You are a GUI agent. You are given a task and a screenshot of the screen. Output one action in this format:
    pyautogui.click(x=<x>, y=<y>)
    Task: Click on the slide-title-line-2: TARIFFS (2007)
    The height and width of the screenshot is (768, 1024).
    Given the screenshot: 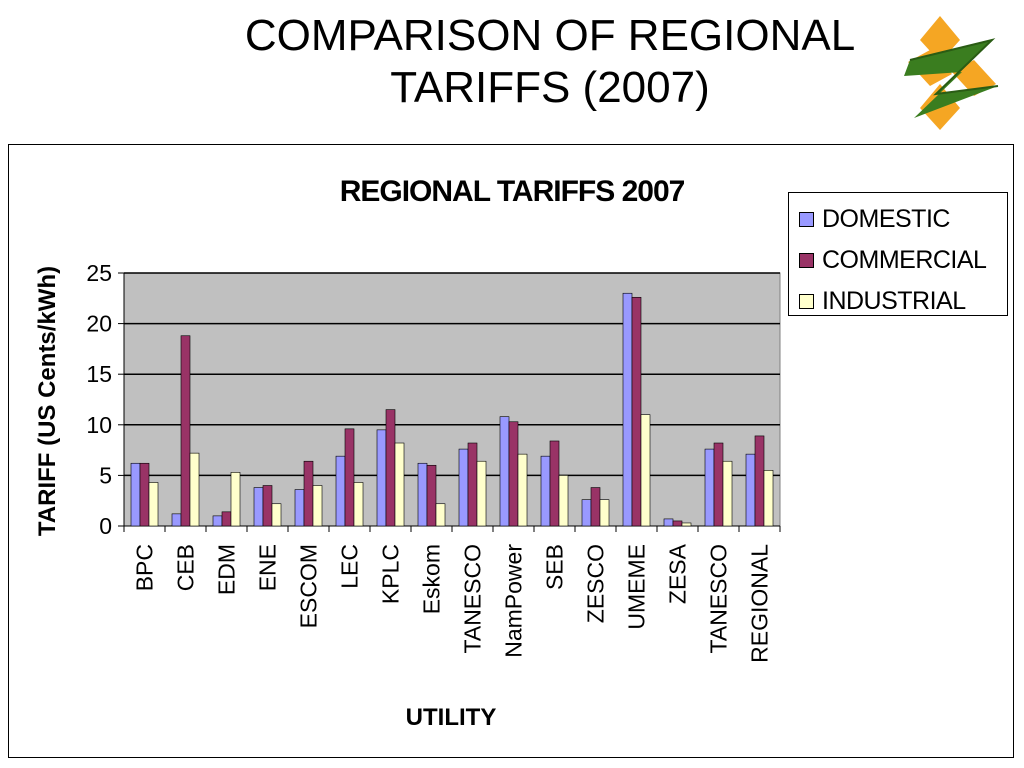 What is the action you would take?
    pyautogui.click(x=550, y=87)
    